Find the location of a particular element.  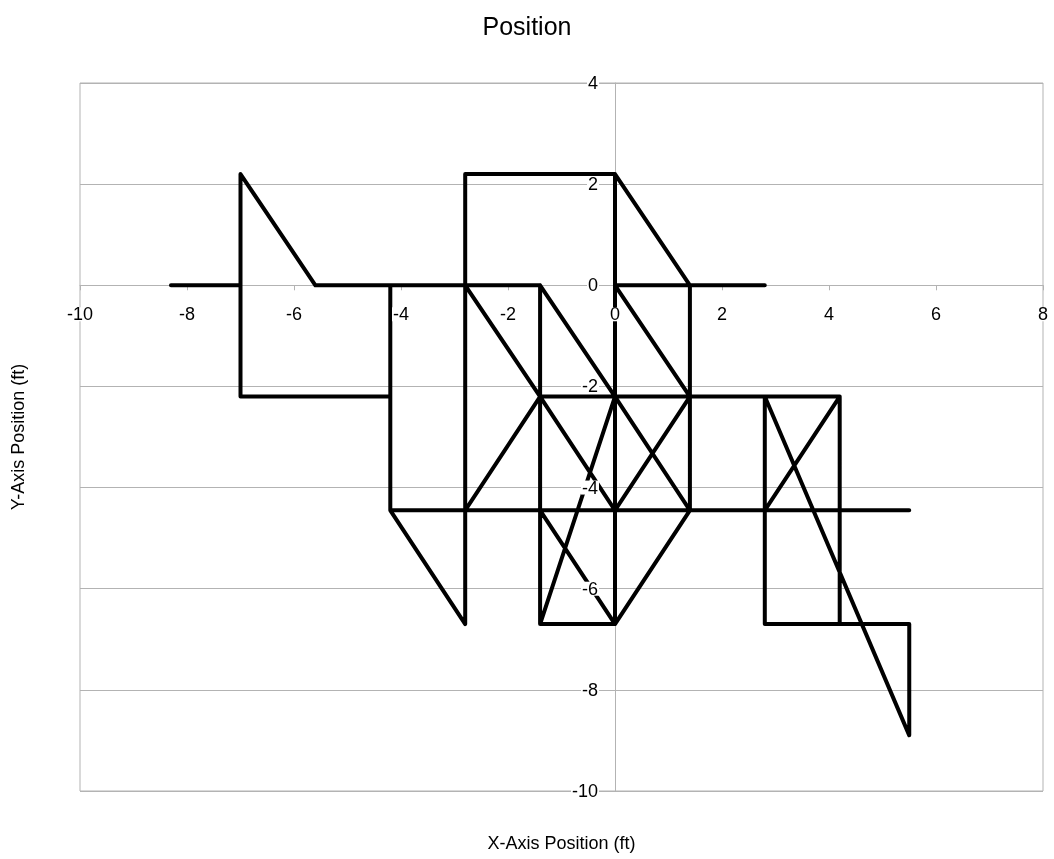

x-tick-label: 4 is located at coordinates (829, 314).